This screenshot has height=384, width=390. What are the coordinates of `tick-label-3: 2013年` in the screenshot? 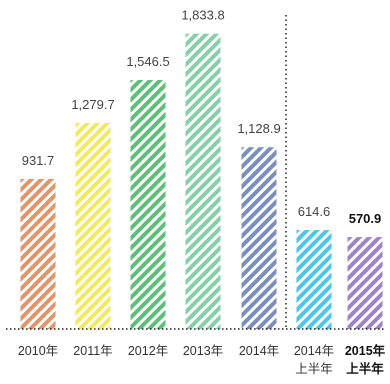 It's located at (203, 351).